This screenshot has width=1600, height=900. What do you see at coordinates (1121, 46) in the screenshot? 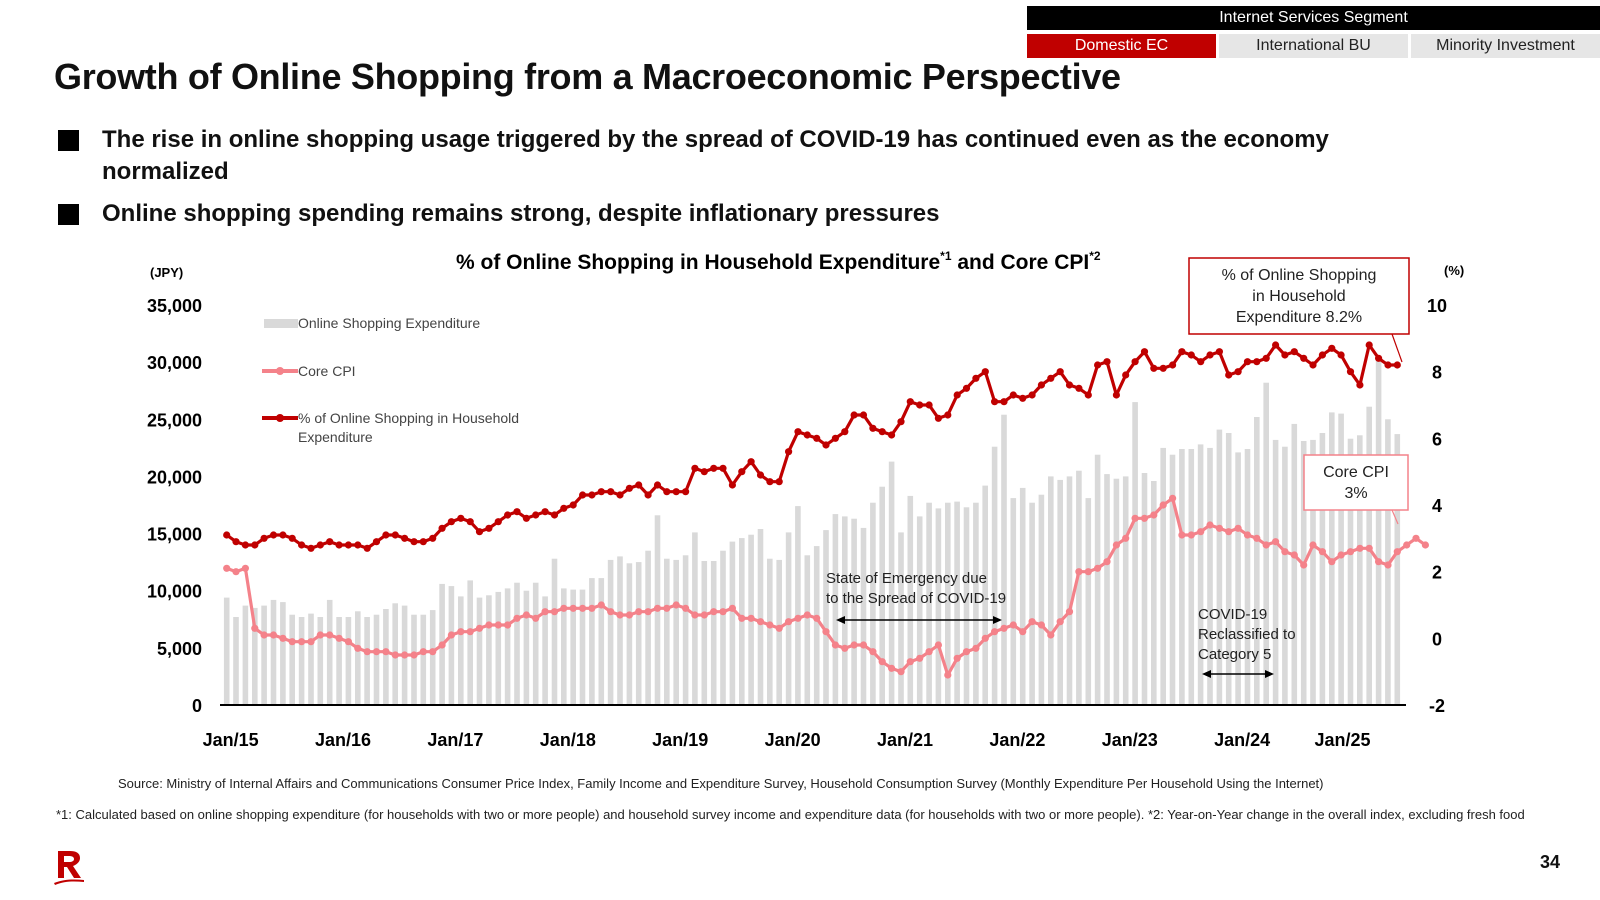
I see `tab-domestic-ec: Domestic EC` at bounding box center [1121, 46].